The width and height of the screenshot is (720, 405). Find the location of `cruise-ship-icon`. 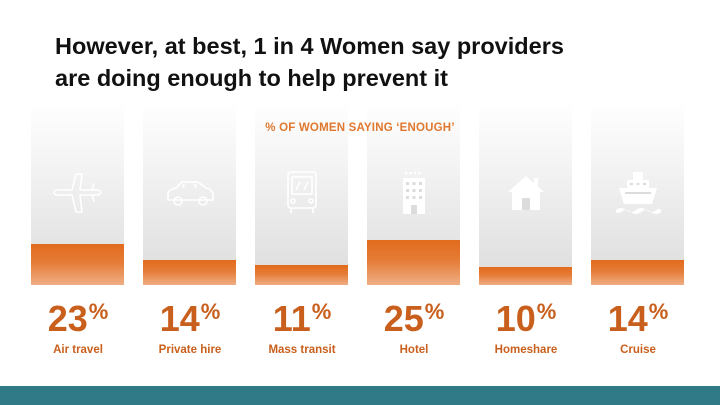

cruise-ship-icon is located at coordinates (638, 193).